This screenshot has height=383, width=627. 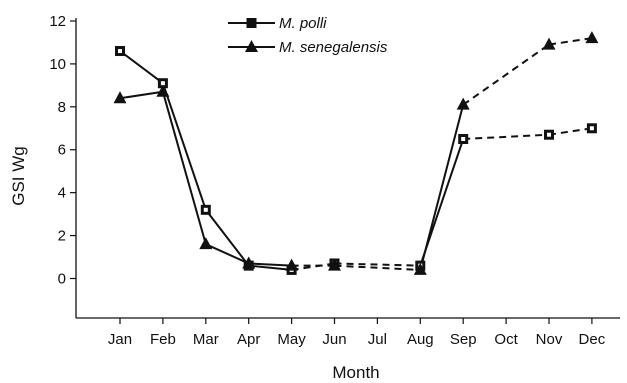 I want to click on y-tick-label: 0, so click(x=62, y=279).